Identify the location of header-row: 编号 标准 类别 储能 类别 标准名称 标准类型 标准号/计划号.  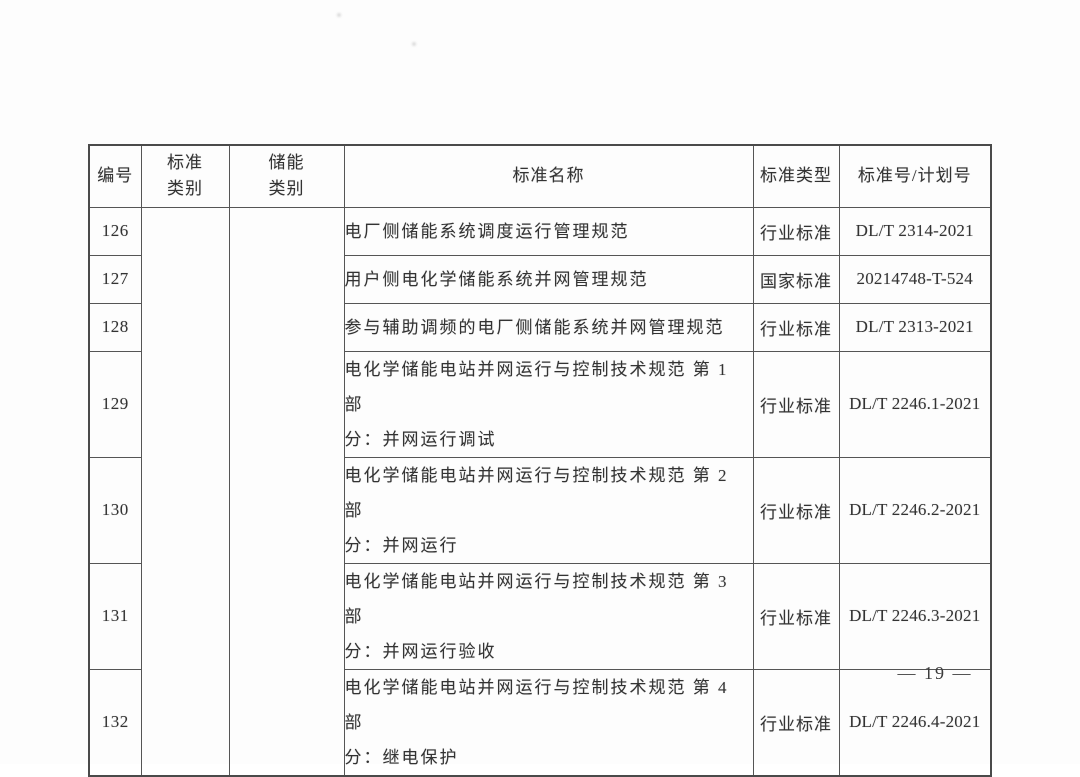
(540, 176).